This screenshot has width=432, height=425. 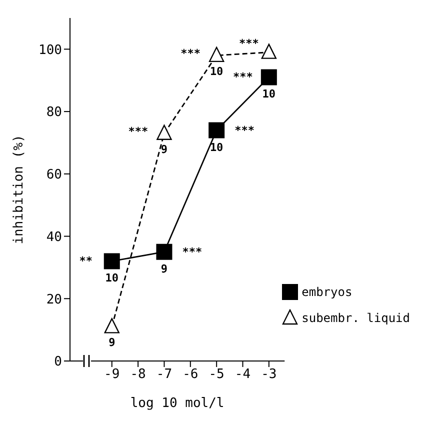 What do you see at coordinates (112, 374) in the screenshot?
I see `x-tick-label: -9` at bounding box center [112, 374].